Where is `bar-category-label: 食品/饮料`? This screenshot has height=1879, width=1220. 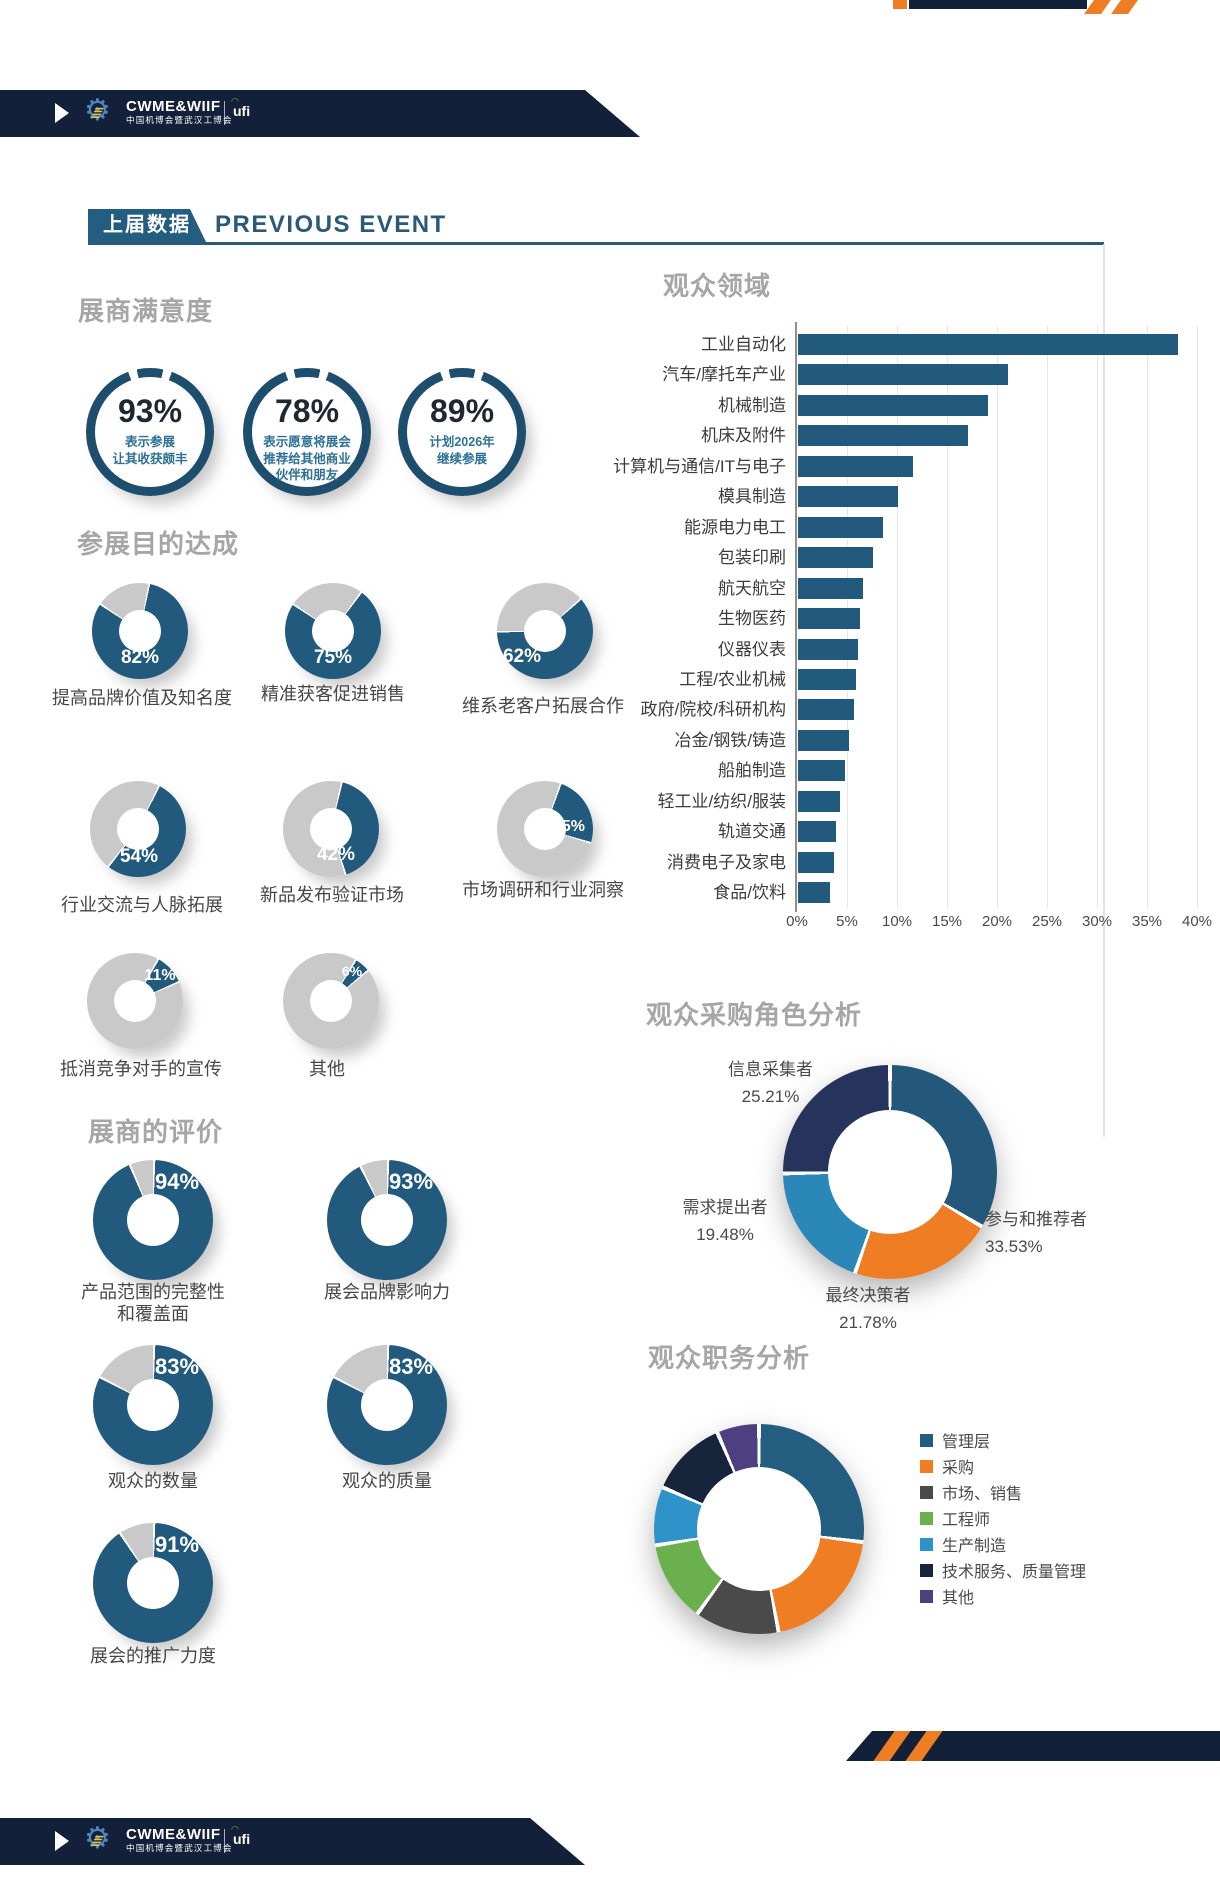
bar-category-label: 食品/饮料 is located at coordinates (749, 893).